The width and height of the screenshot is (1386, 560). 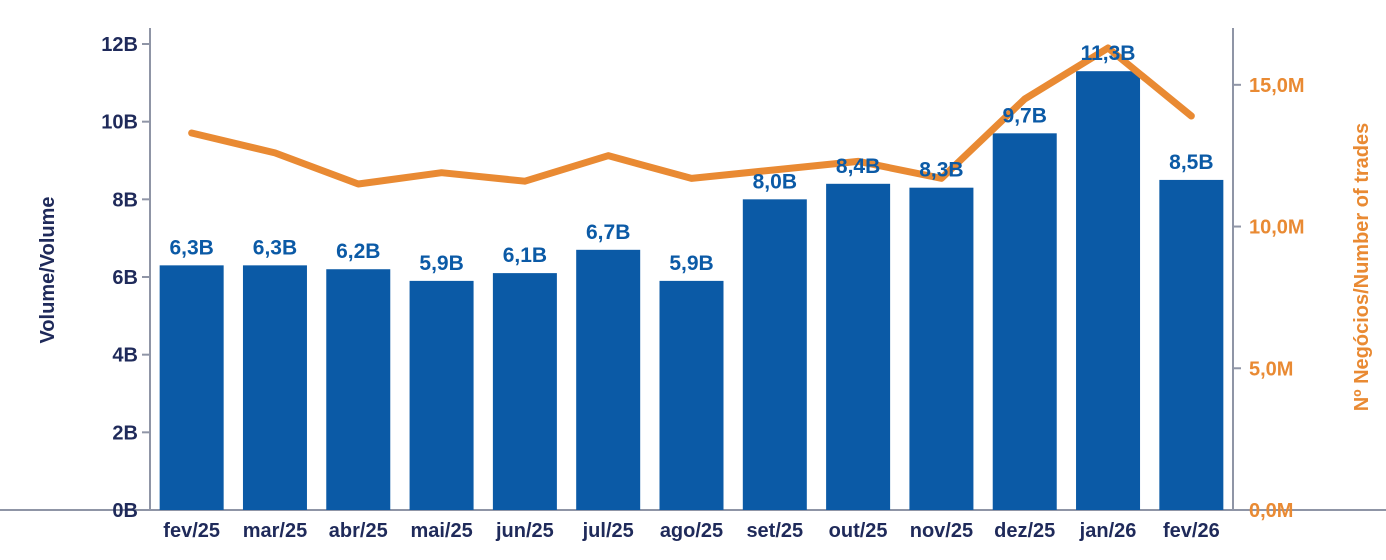 I want to click on bar-data-label: 8,5B, so click(x=1191, y=162).